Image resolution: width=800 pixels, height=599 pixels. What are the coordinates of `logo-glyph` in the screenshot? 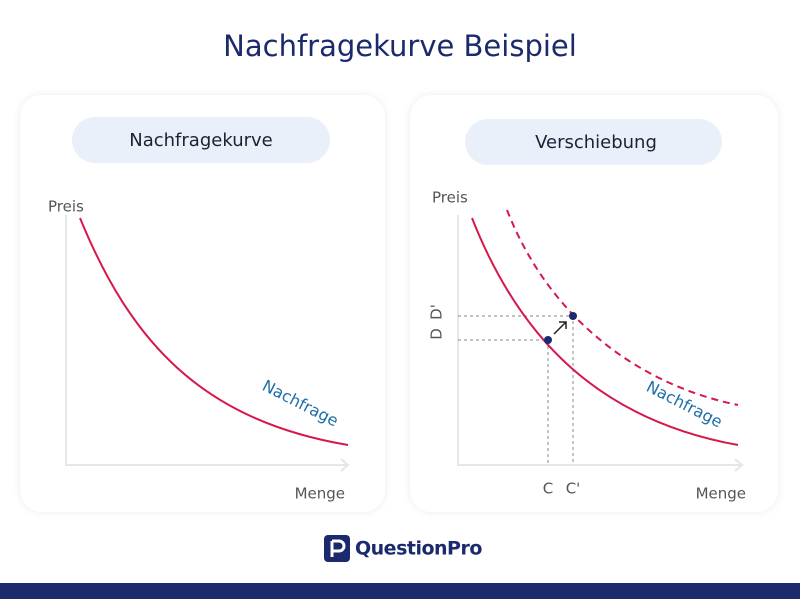 It's located at (338, 548).